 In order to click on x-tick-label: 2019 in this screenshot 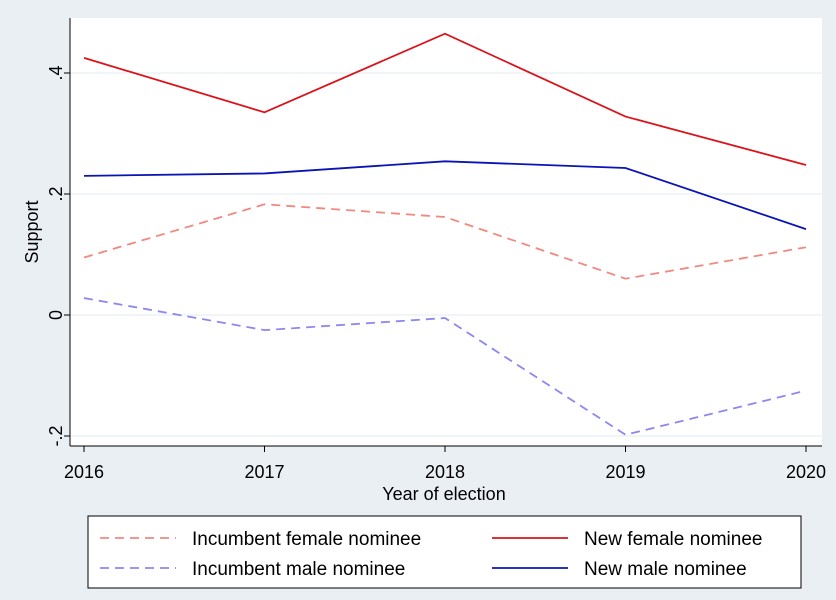, I will do `click(625, 472)`.